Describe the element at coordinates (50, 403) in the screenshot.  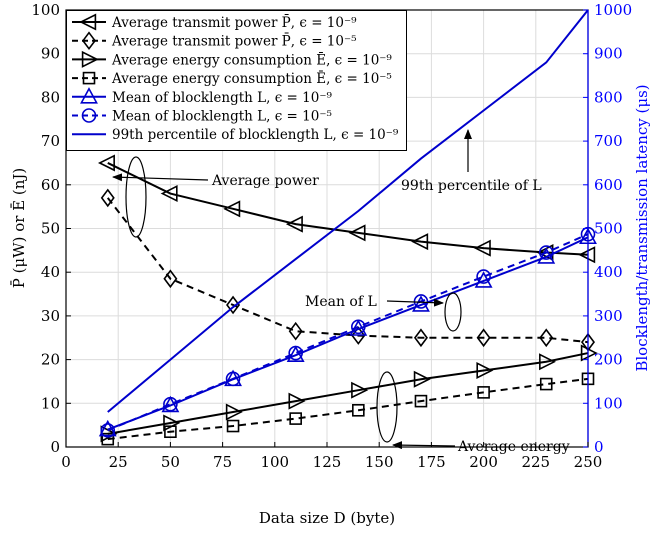
I see `y-tick-label-left: 10` at that location.